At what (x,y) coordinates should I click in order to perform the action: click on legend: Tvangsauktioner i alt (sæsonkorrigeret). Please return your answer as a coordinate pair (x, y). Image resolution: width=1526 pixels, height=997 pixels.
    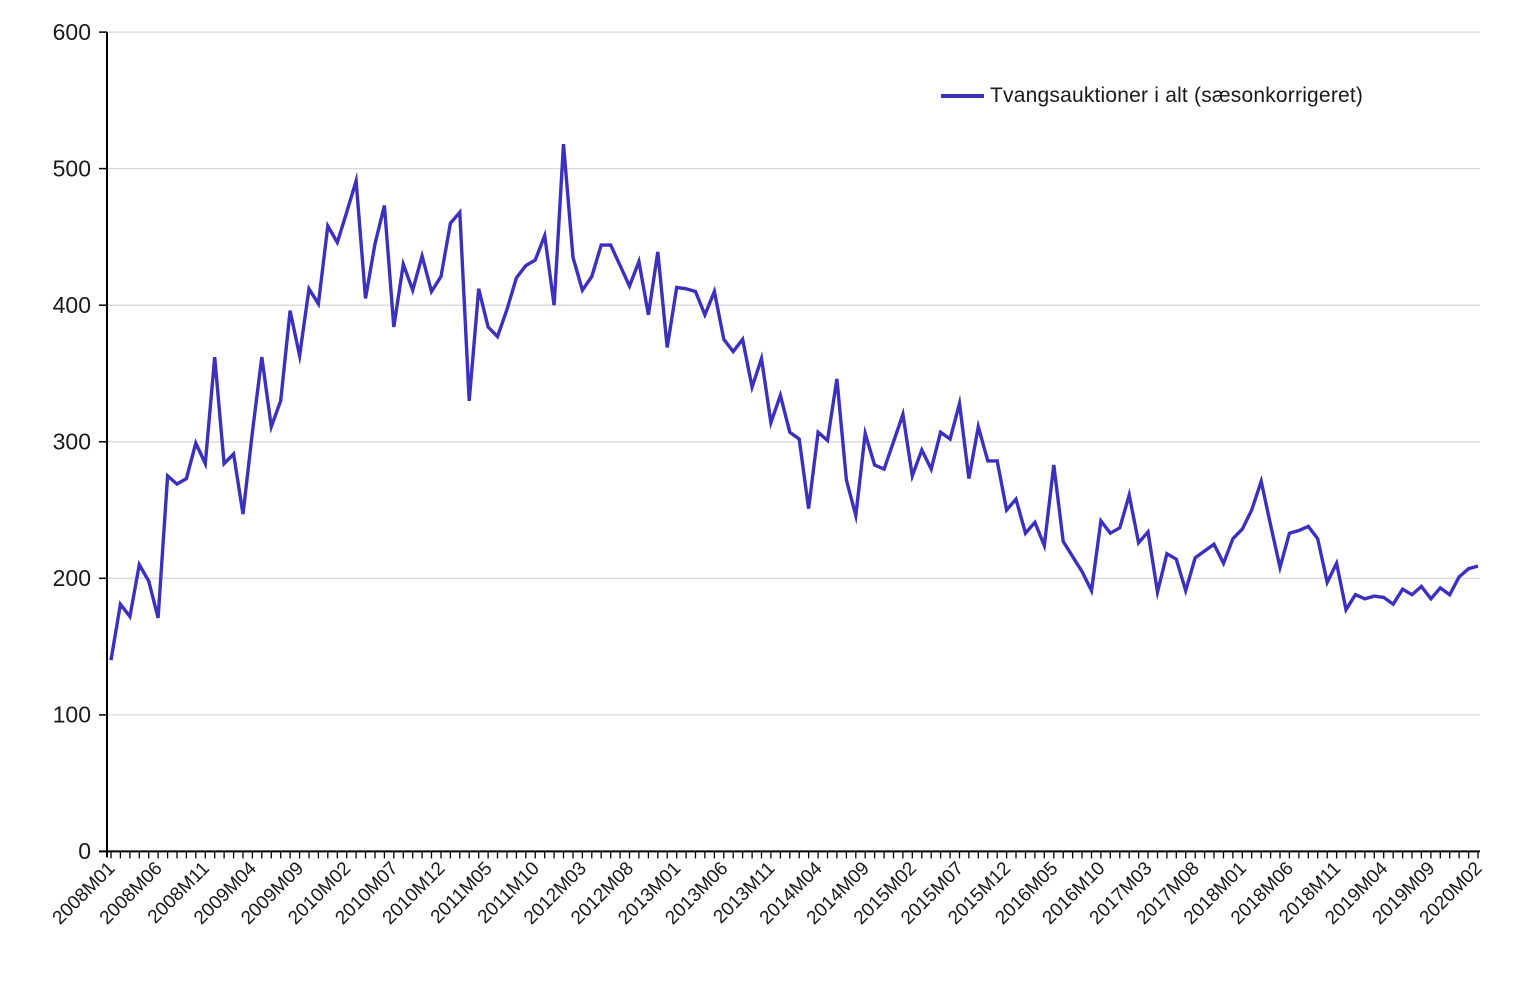
    Looking at the image, I should click on (1152, 96).